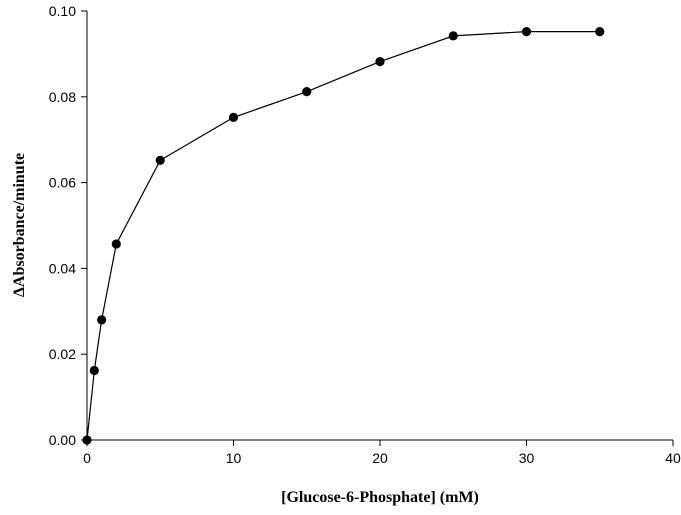  Describe the element at coordinates (62, 11) in the screenshot. I see `y-tick-label: 0.10` at that location.